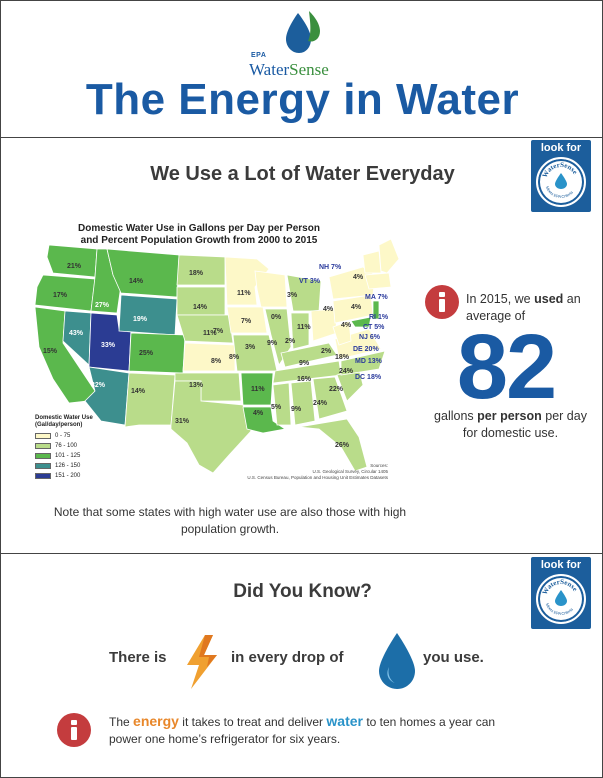 The image size is (603, 778). Describe the element at coordinates (68, 456) in the screenshot. I see `legend-label: 101 - 125` at that location.